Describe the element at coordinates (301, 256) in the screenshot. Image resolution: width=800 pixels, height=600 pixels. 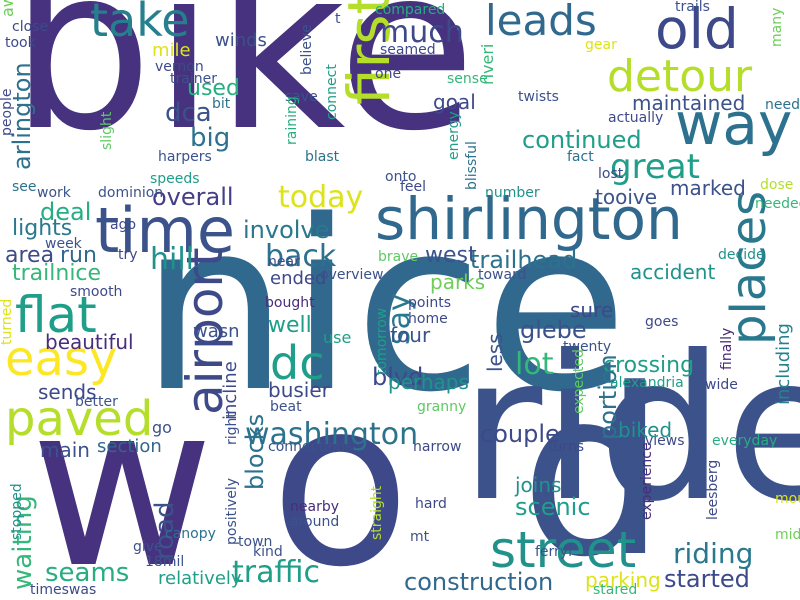
I see `cloud-word: back` at that location.